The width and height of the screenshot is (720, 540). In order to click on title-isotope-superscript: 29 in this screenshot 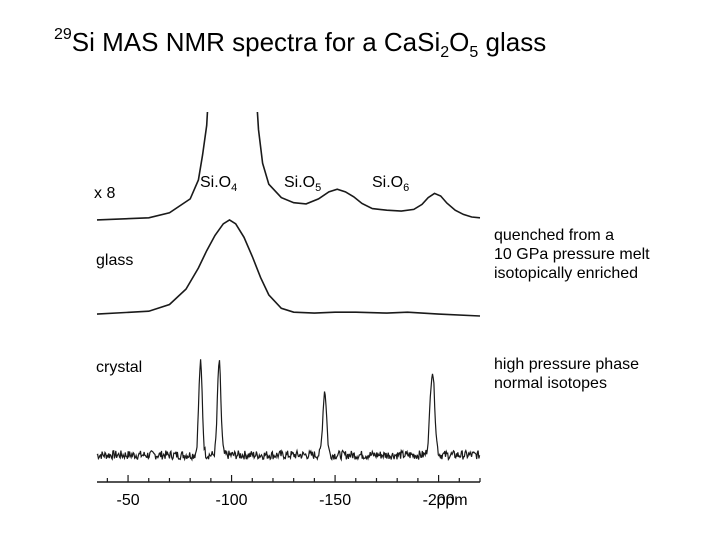, I will do `click(63, 34)`.